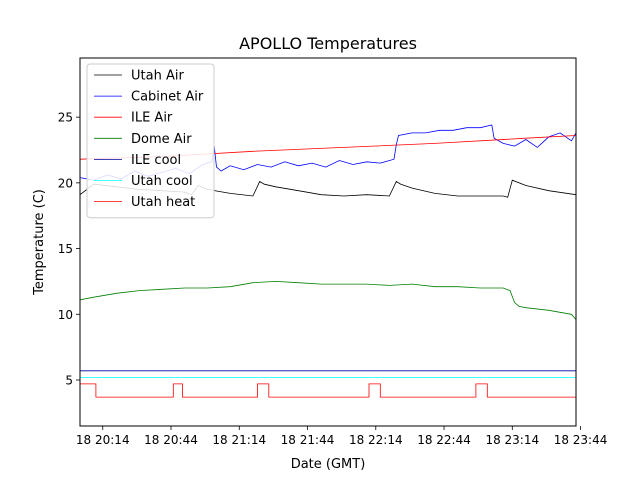  What do you see at coordinates (581, 440) in the screenshot?
I see `x-tick-label: 18 23:44` at bounding box center [581, 440].